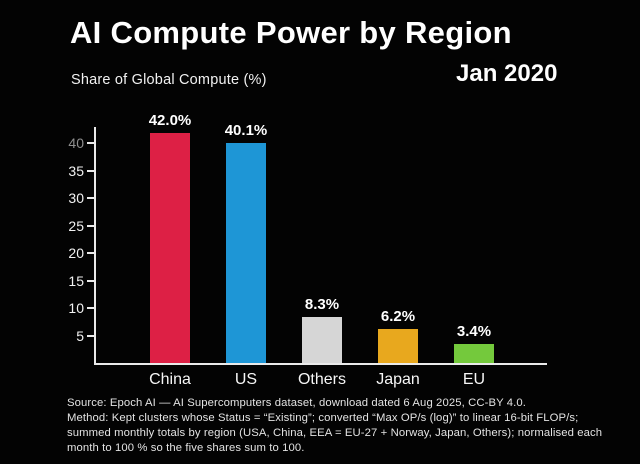 The width and height of the screenshot is (640, 464). What do you see at coordinates (169, 80) in the screenshot?
I see `y-axis-title: Share of Global Compute (%)` at bounding box center [169, 80].